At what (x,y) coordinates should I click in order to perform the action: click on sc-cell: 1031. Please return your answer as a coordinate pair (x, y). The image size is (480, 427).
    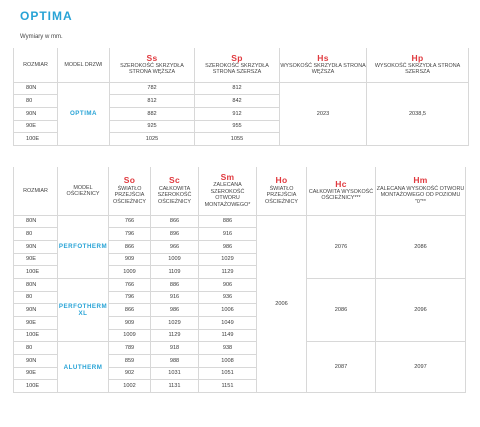
    Looking at the image, I should click on (174, 373).